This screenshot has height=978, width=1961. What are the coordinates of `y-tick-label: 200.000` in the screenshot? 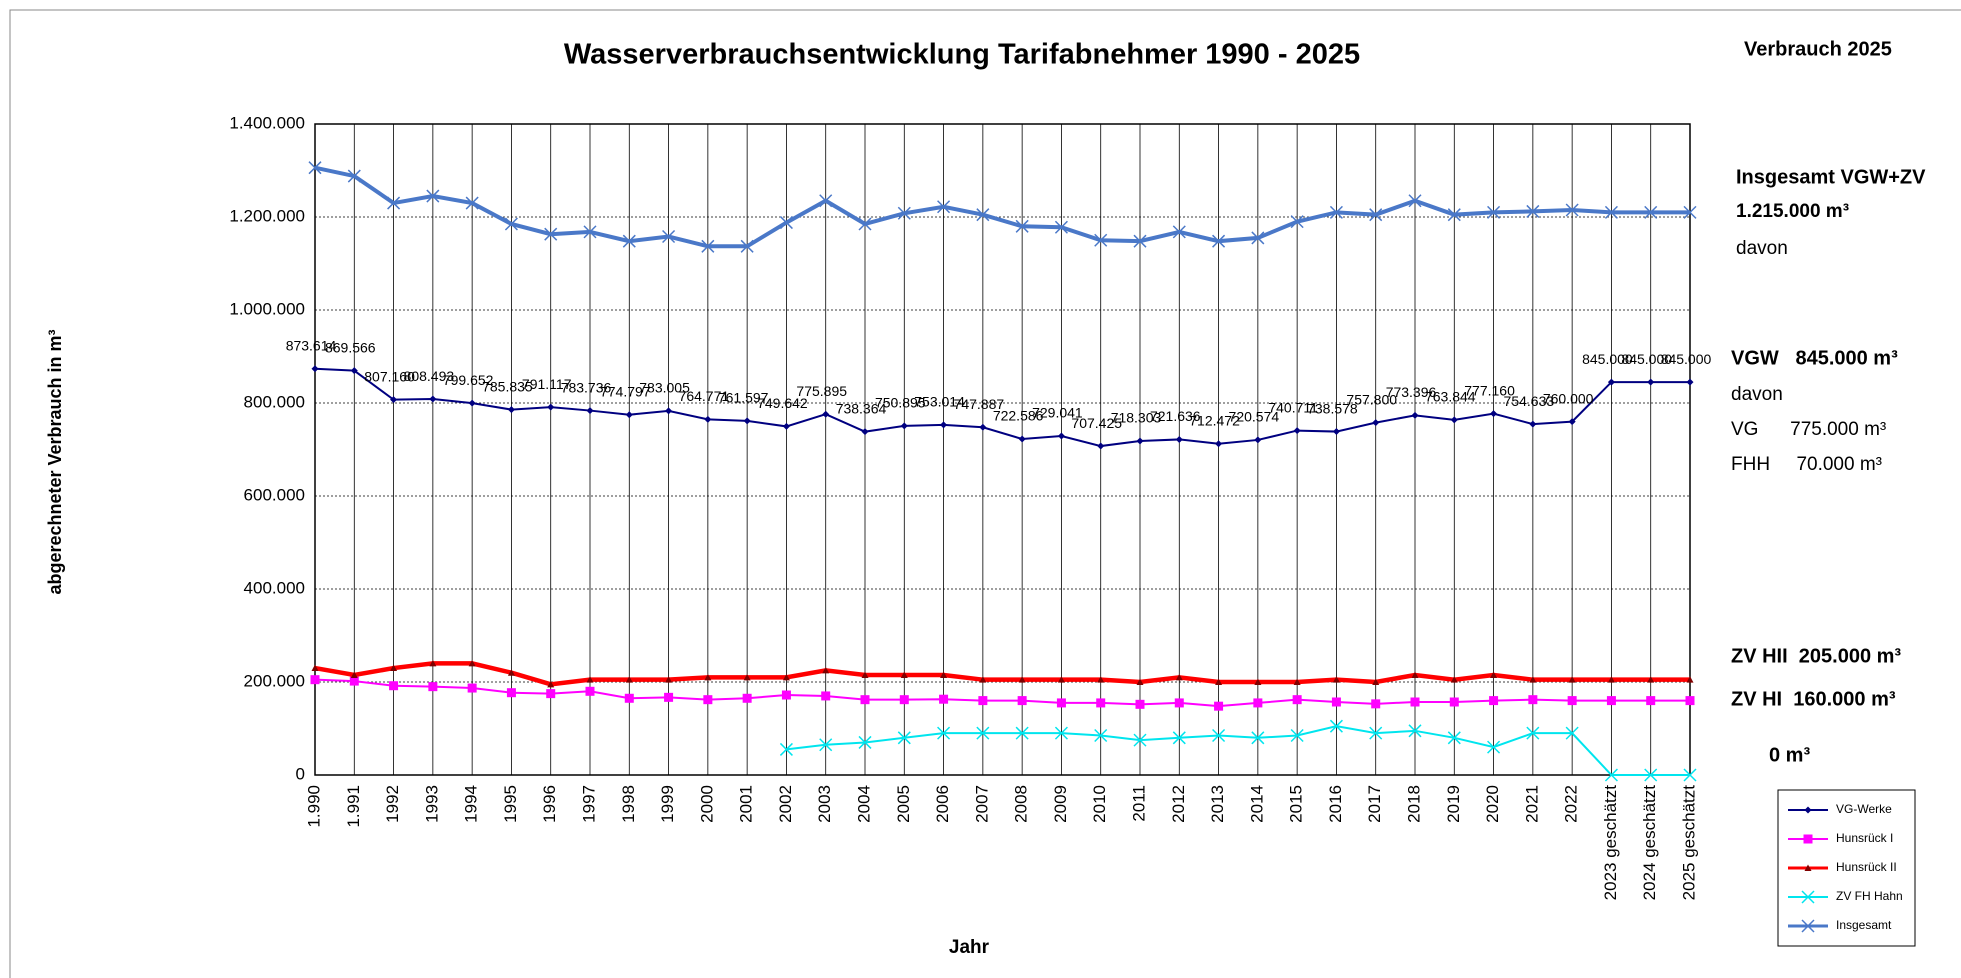 It's located at (274, 680).